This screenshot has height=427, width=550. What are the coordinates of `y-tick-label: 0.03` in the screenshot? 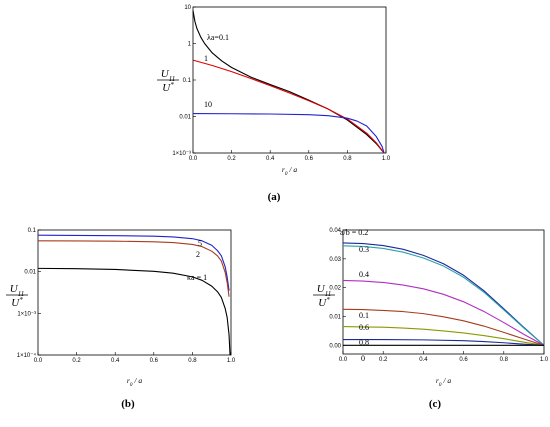 It's located at (335, 260).